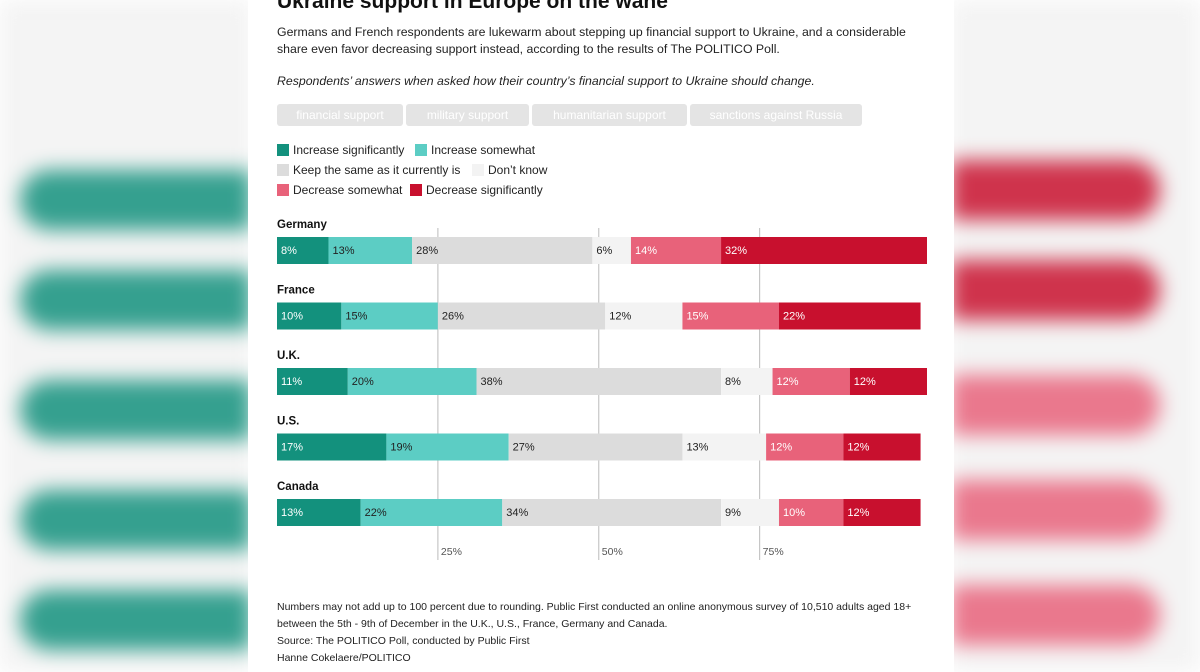 This screenshot has width=1200, height=672. I want to click on legend-label: Keep the same as it currently is, so click(377, 170).